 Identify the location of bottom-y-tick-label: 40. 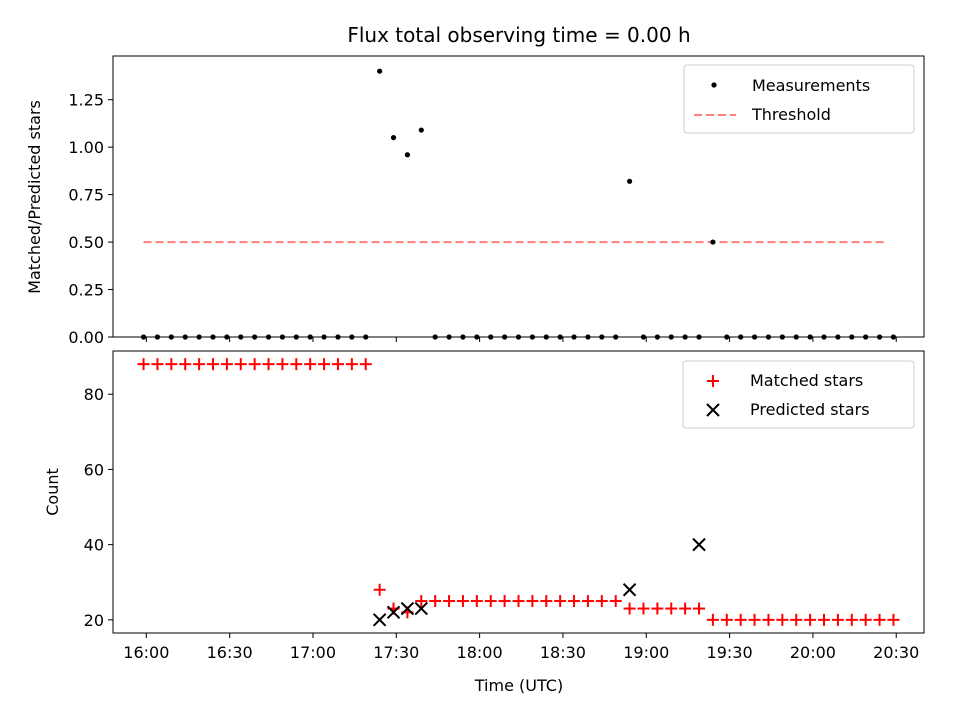
(94, 545).